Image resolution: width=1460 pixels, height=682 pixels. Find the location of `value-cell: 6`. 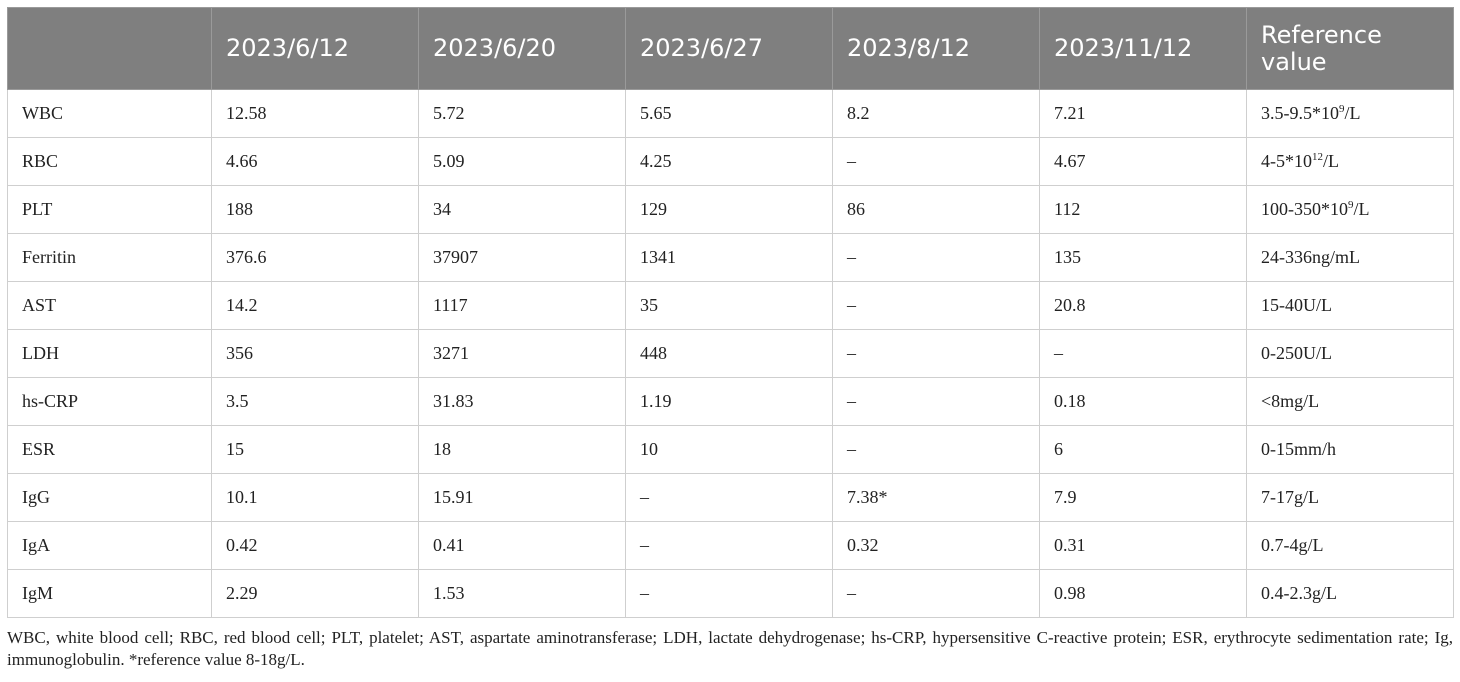

value-cell: 6 is located at coordinates (1143, 449).